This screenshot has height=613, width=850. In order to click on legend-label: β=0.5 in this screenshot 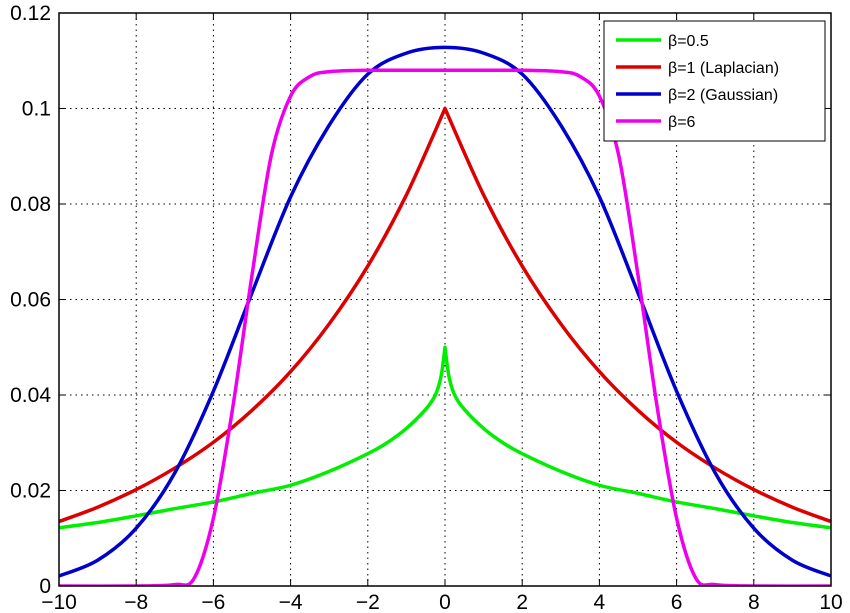, I will do `click(688, 41)`.